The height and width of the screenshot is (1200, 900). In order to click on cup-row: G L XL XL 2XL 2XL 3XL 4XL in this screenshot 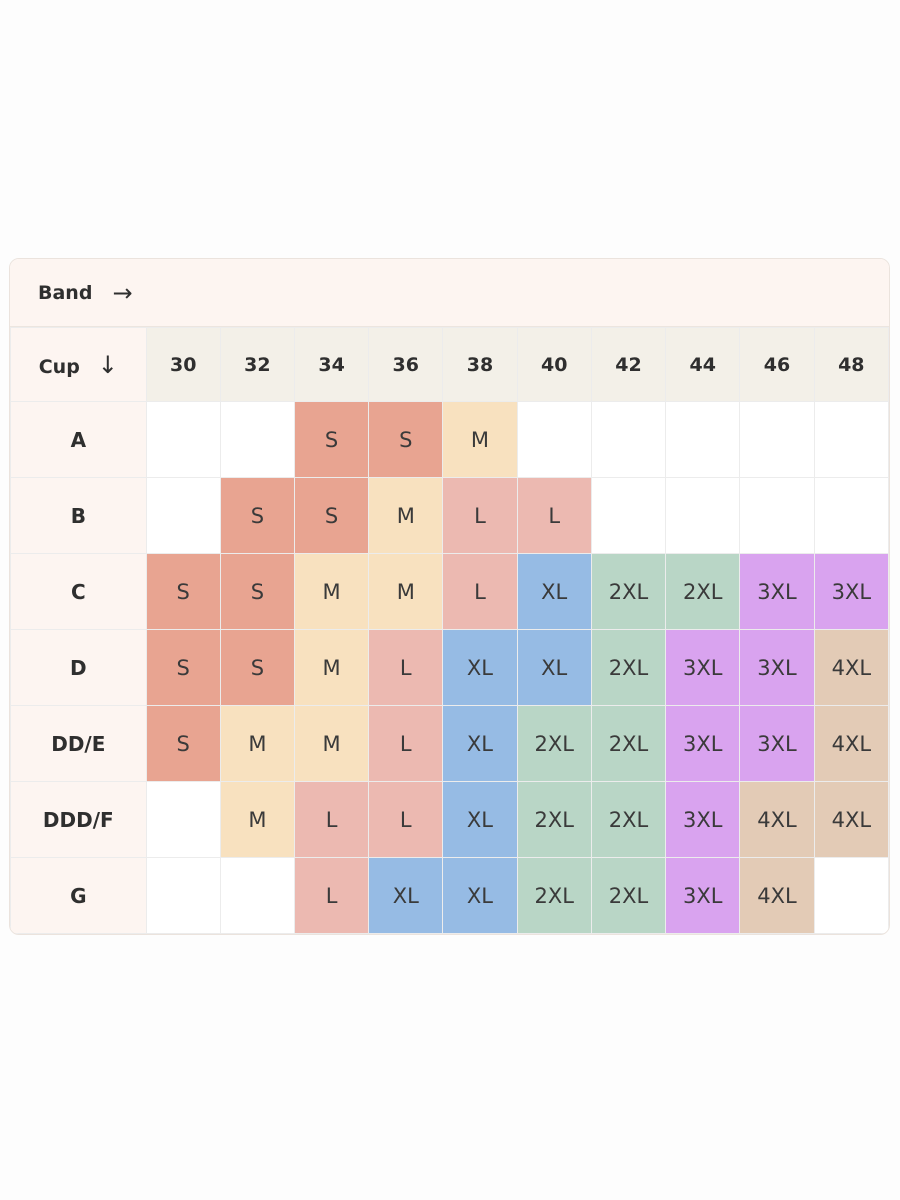, I will do `click(449, 895)`.